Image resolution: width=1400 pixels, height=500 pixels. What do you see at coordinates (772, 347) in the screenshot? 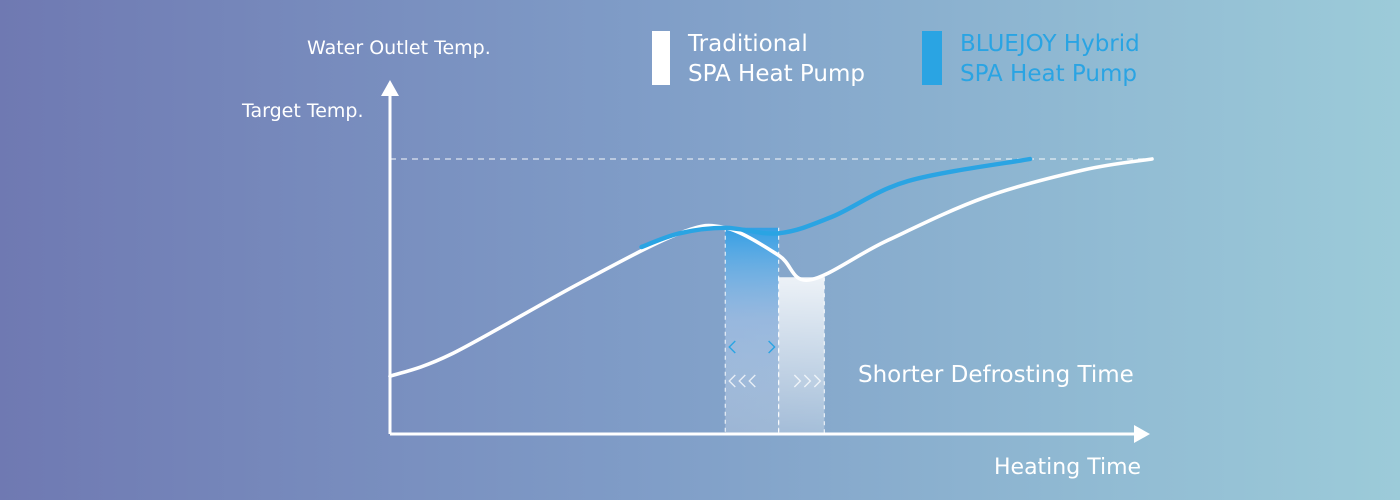
I see `defrost-arrow-right` at bounding box center [772, 347].